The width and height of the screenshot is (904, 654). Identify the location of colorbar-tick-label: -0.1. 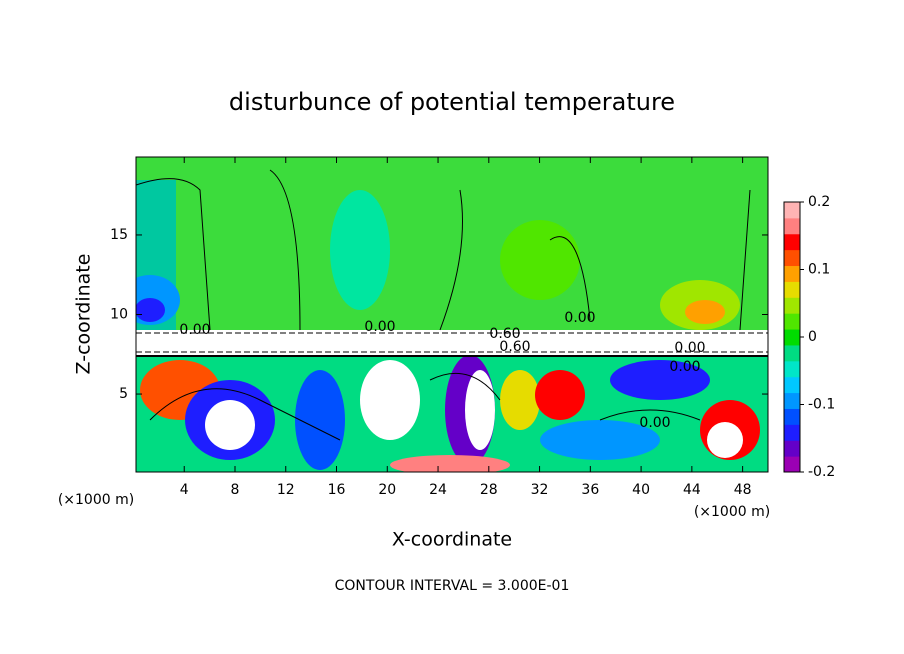
(821, 405).